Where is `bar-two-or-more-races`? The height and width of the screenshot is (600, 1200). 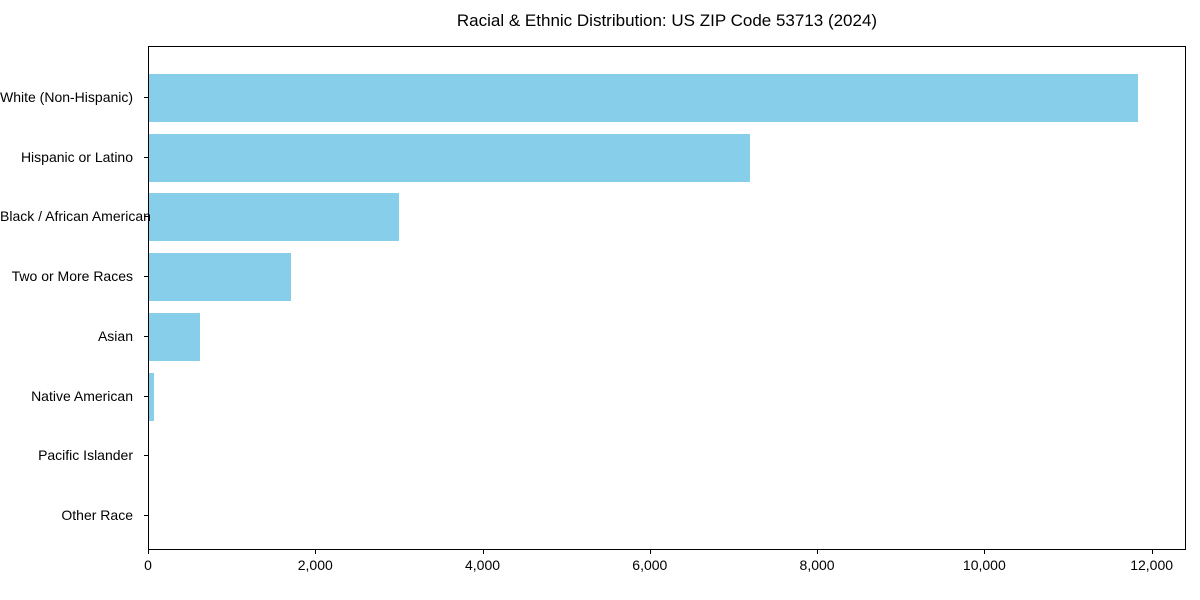 bar-two-or-more-races is located at coordinates (220, 277).